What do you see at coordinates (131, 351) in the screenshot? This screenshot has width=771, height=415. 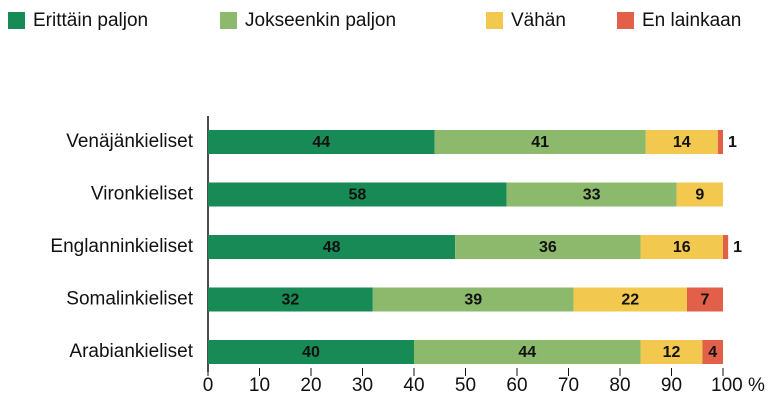 I see `category-label: Arabiankieliset` at bounding box center [131, 351].